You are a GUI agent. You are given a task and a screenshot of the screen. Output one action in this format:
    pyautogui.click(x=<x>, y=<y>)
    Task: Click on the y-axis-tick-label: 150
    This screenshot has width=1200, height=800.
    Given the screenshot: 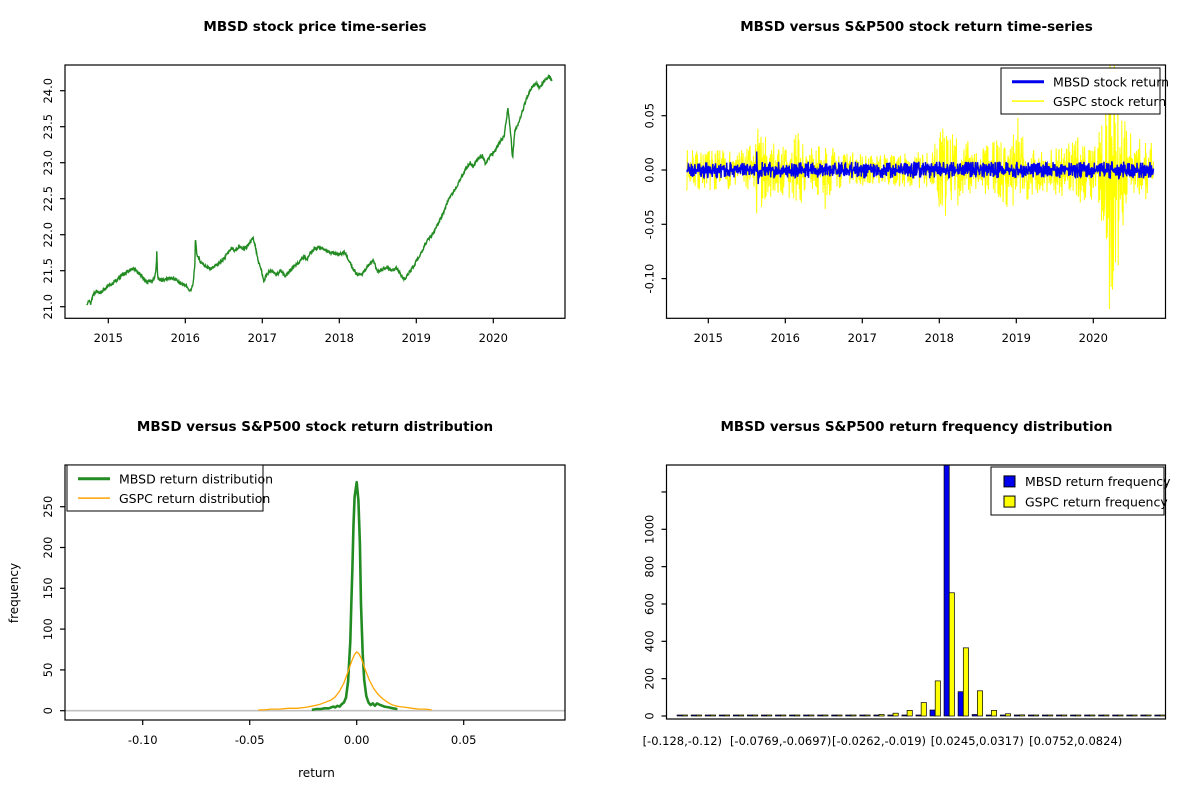 What is the action you would take?
    pyautogui.click(x=48, y=588)
    